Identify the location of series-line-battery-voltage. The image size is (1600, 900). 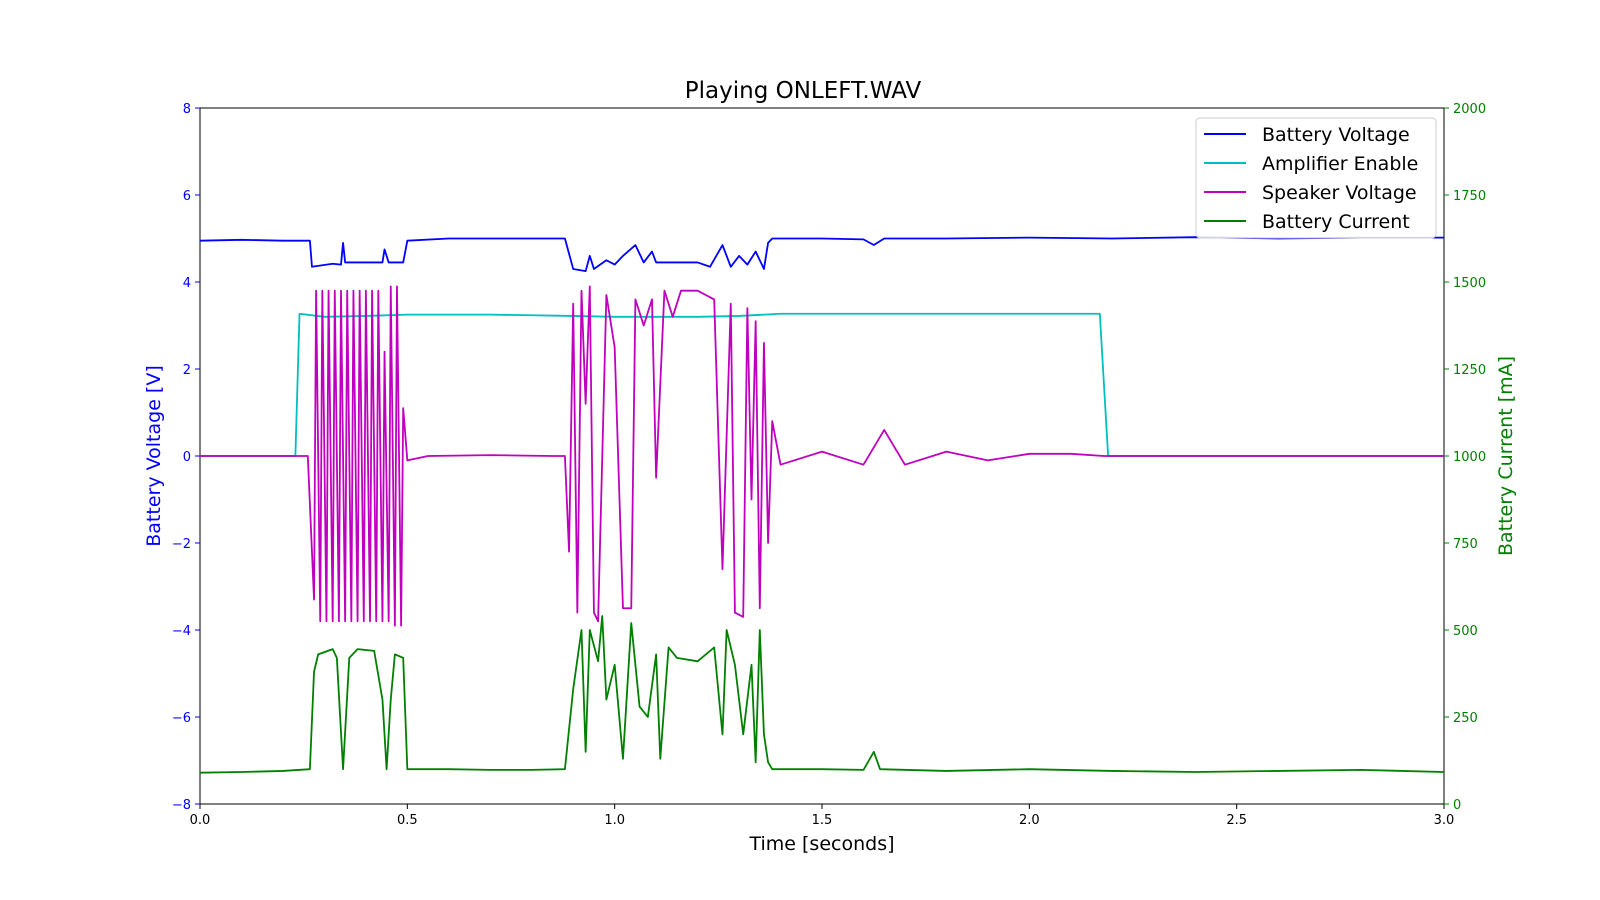
(821, 254).